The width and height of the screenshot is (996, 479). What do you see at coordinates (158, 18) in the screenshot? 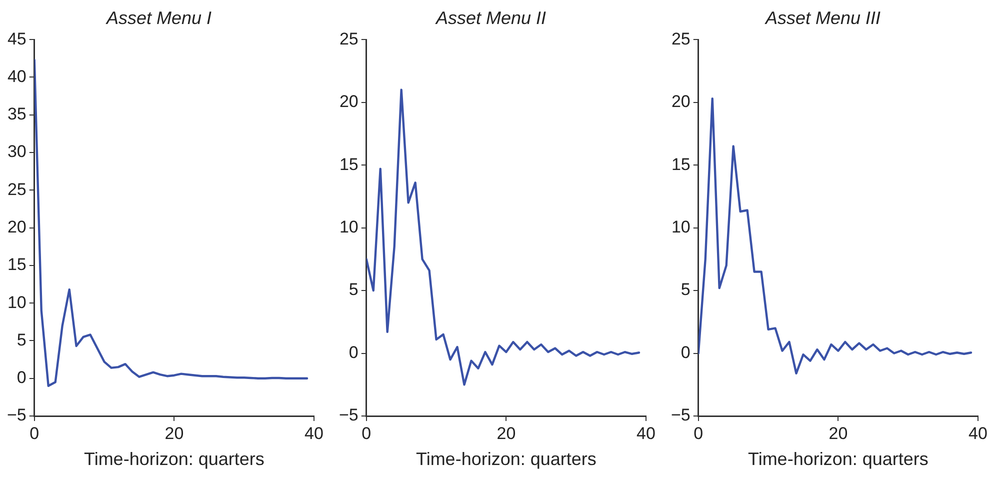
I see `chart-title: Asset Menu I` at bounding box center [158, 18].